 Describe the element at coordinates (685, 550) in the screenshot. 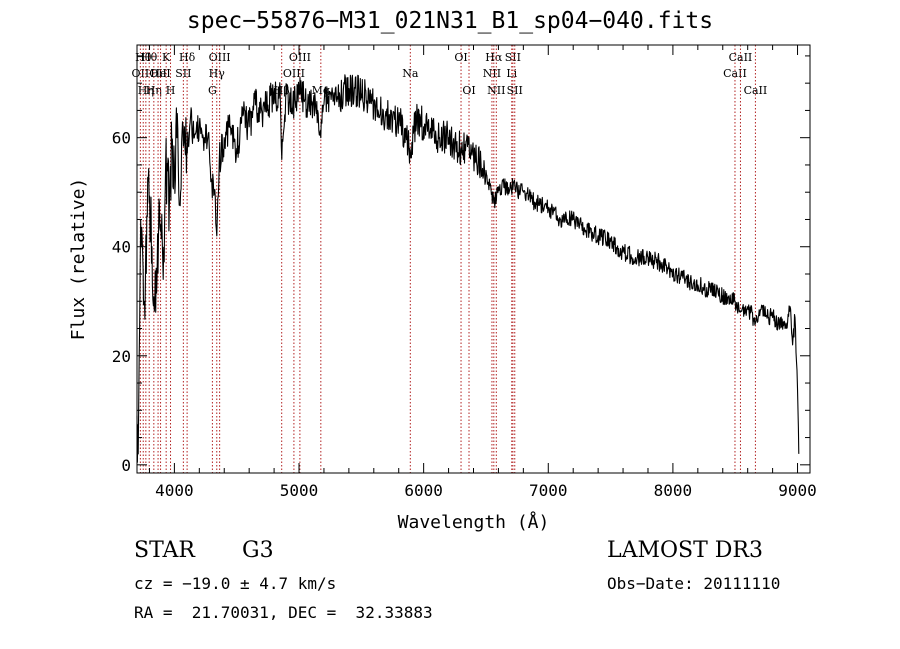

I see `survey-name: LAMOST DR3` at that location.